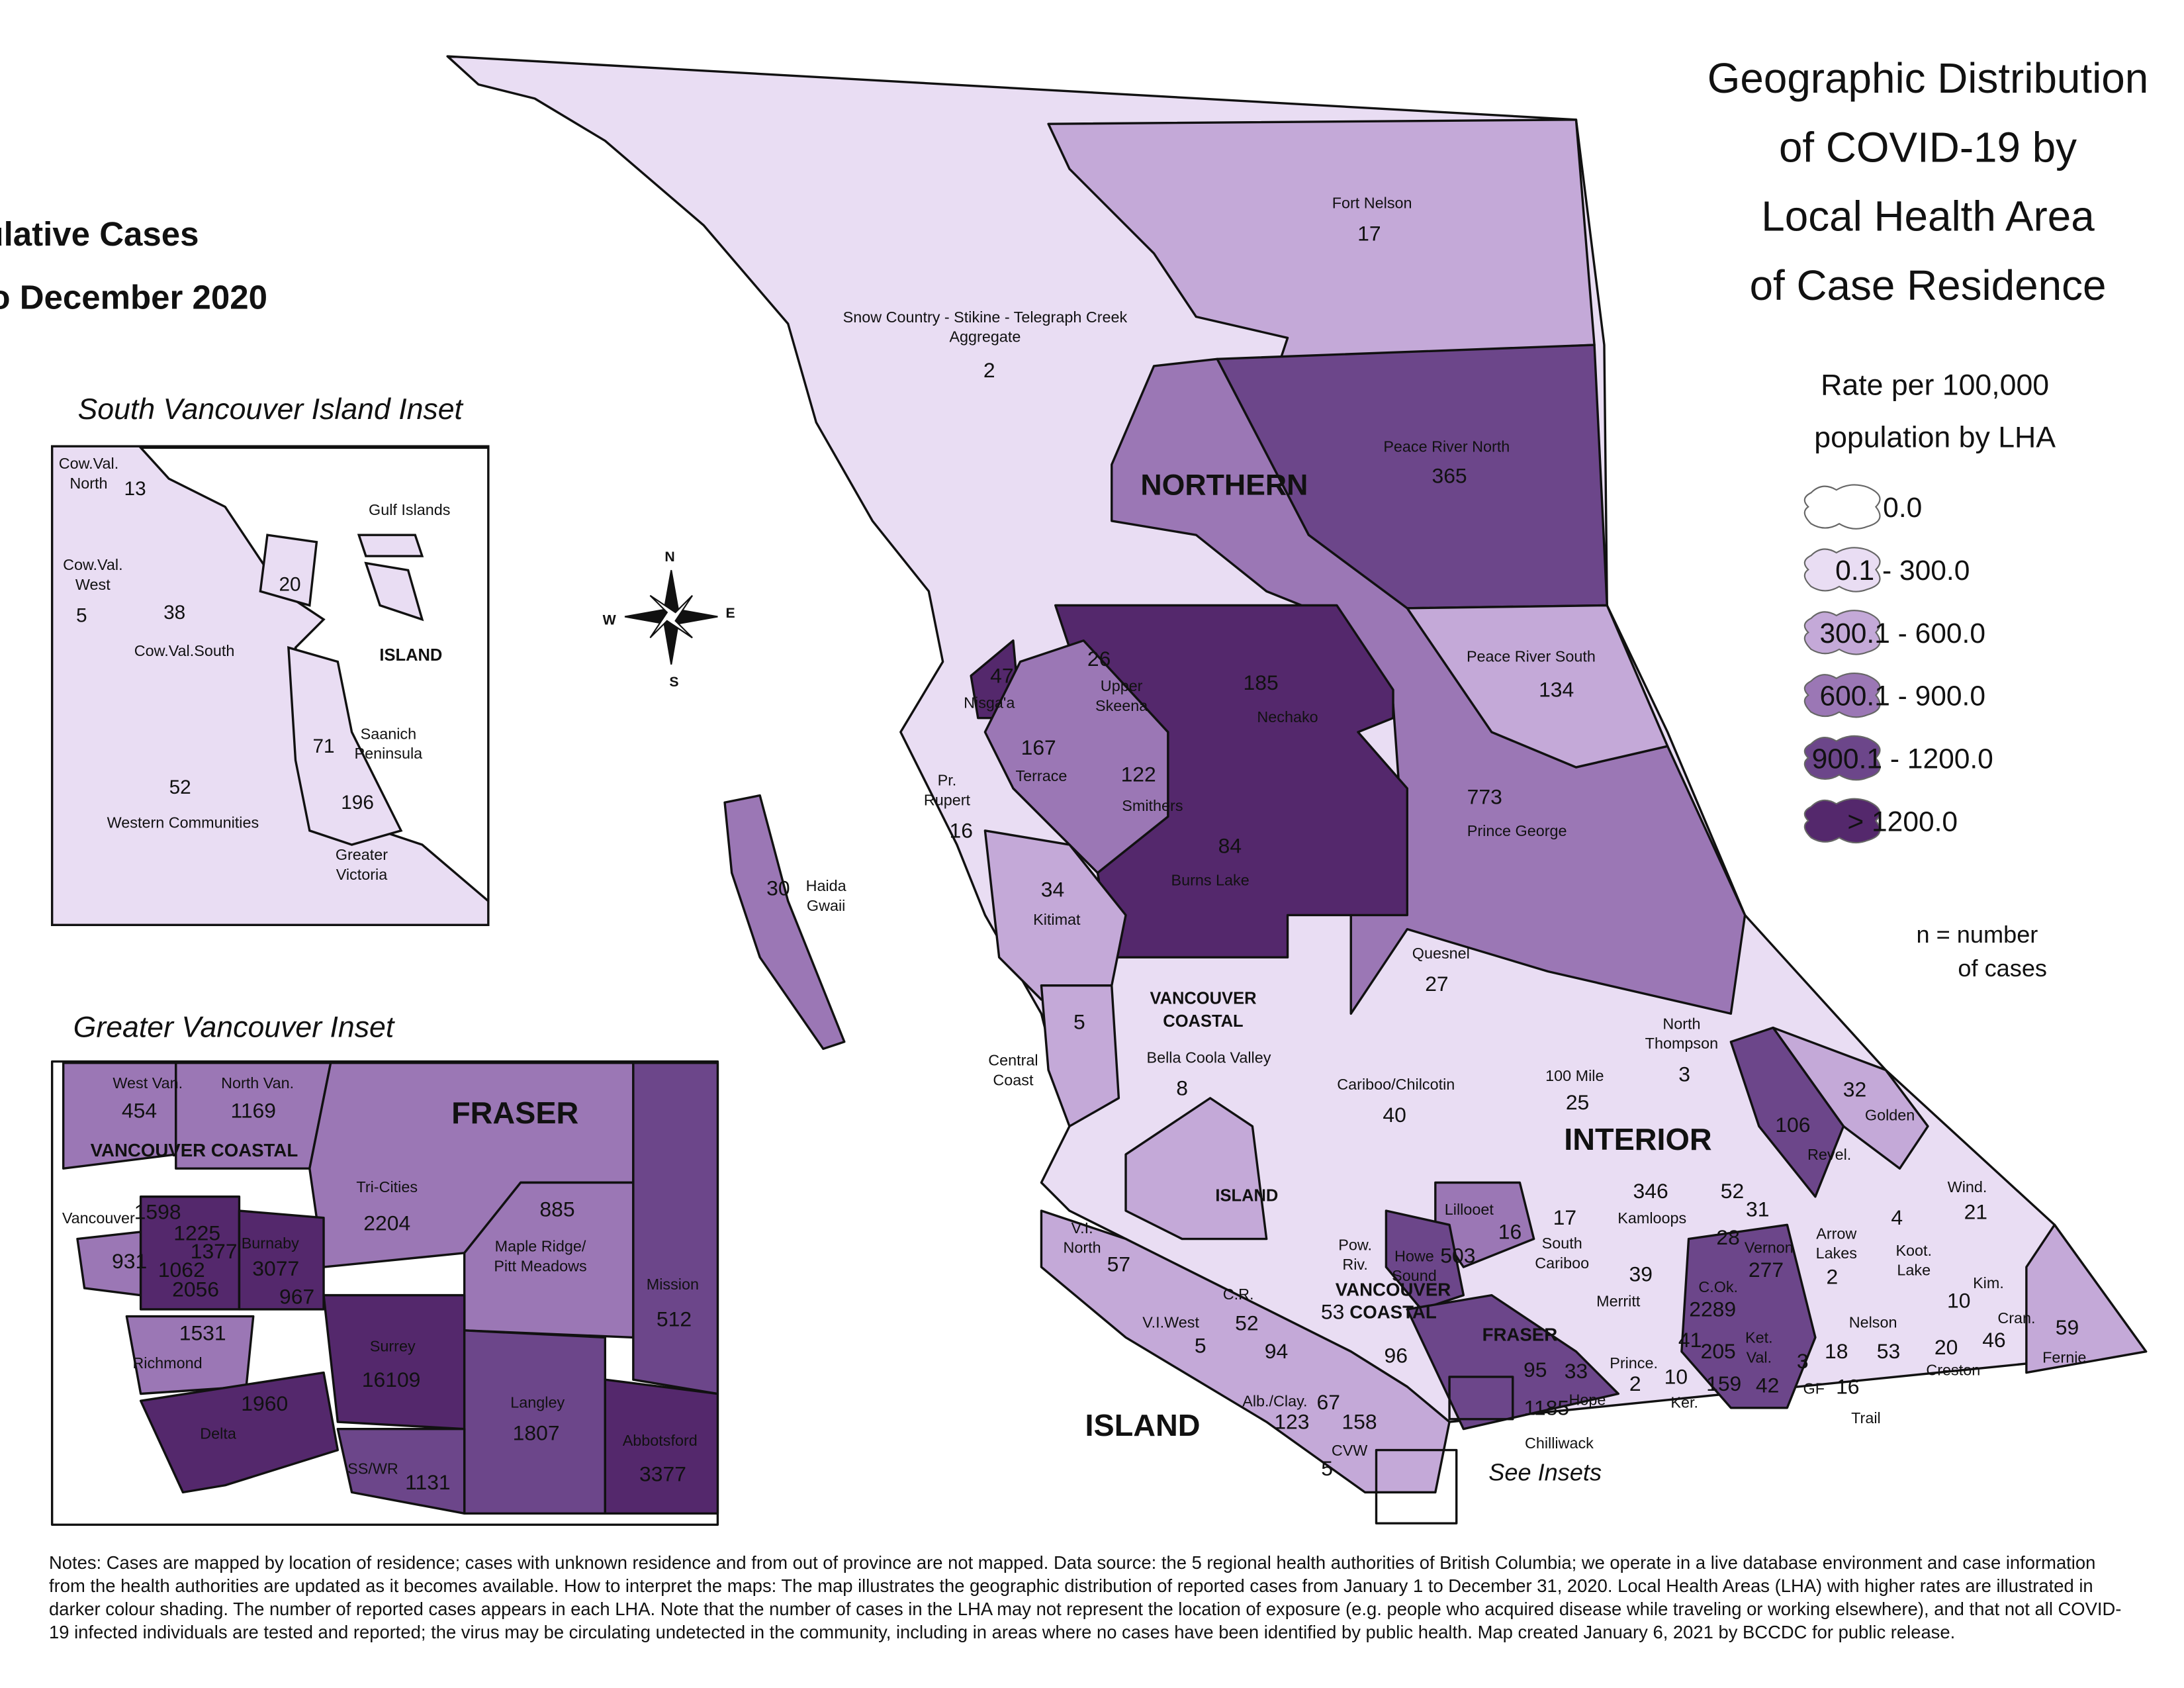 The image size is (2184, 1688). I want to click on case-count: 1131, so click(428, 1482).